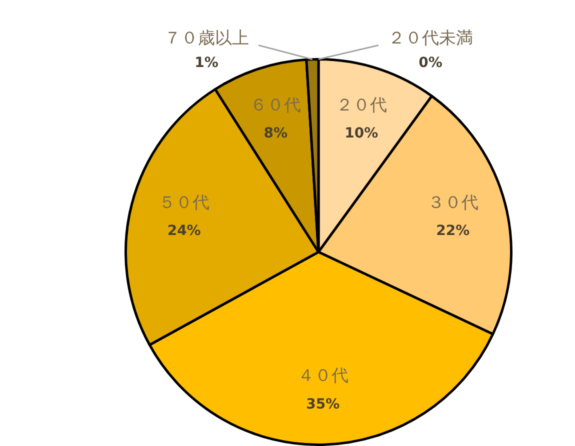 The height and width of the screenshot is (446, 575). I want to click on slice-label: ２０代, so click(361, 105).